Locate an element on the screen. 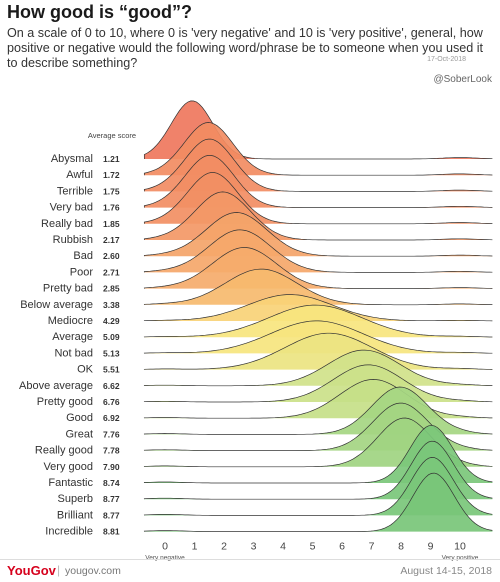 The height and width of the screenshot is (582, 500). x-tick-label: 1 is located at coordinates (195, 547).